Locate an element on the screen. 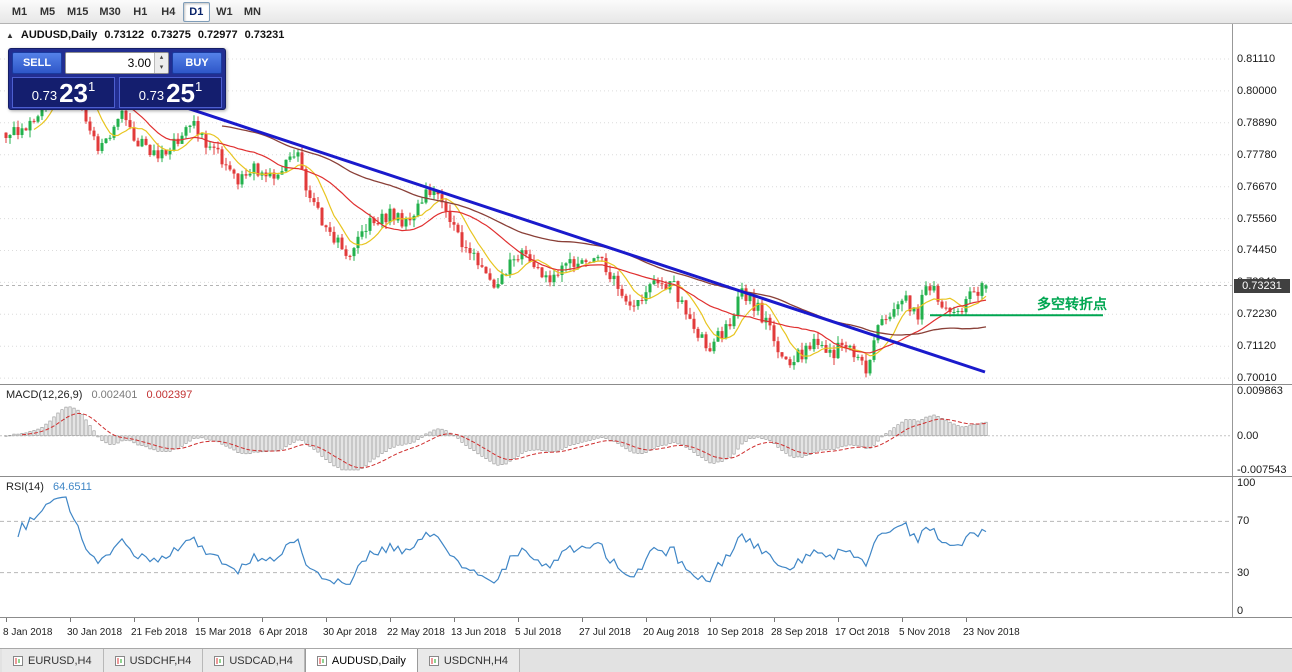  tab-label: EURUSD,H4 is located at coordinates (60, 660).